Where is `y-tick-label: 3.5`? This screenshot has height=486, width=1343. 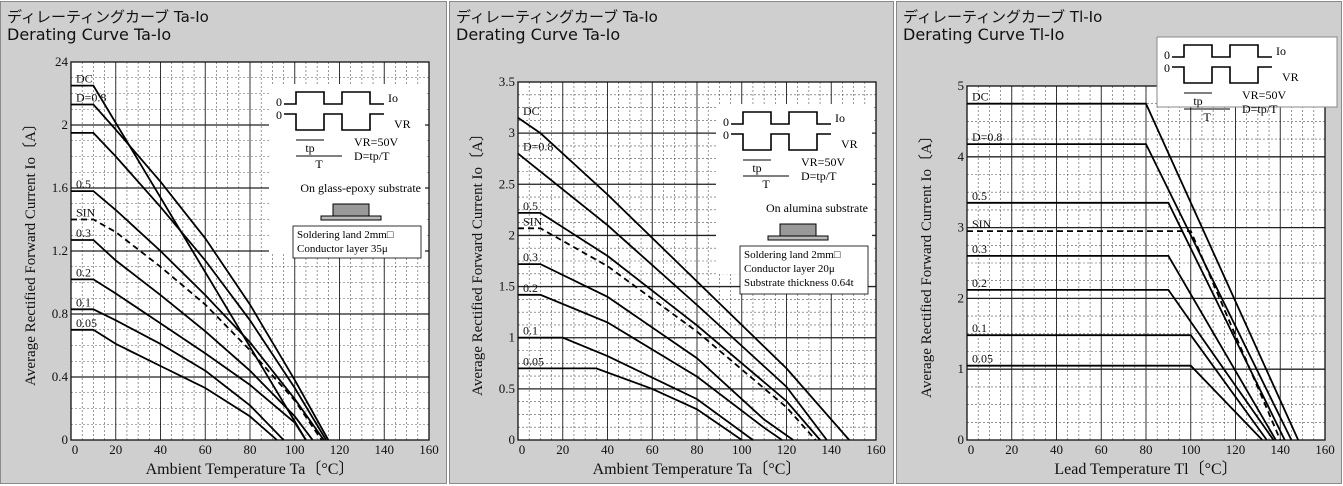
y-tick-label: 3.5 is located at coordinates (507, 81).